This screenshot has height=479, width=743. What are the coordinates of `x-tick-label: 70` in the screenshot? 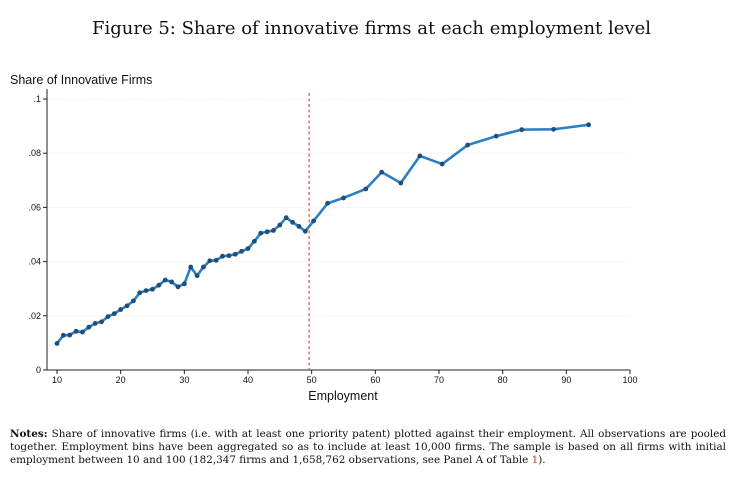 It's located at (439, 380).